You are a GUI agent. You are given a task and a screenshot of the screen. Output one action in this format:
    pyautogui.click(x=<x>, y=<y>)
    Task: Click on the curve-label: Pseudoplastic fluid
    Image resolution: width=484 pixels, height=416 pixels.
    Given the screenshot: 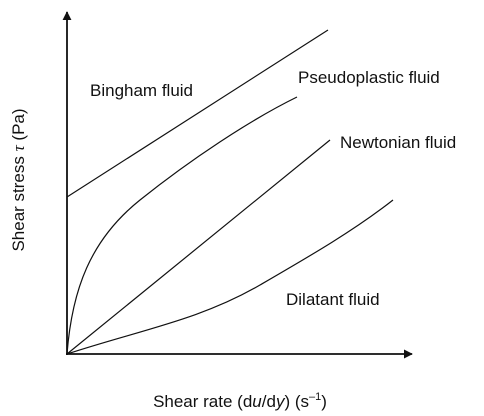 What is the action you would take?
    pyautogui.click(x=369, y=77)
    